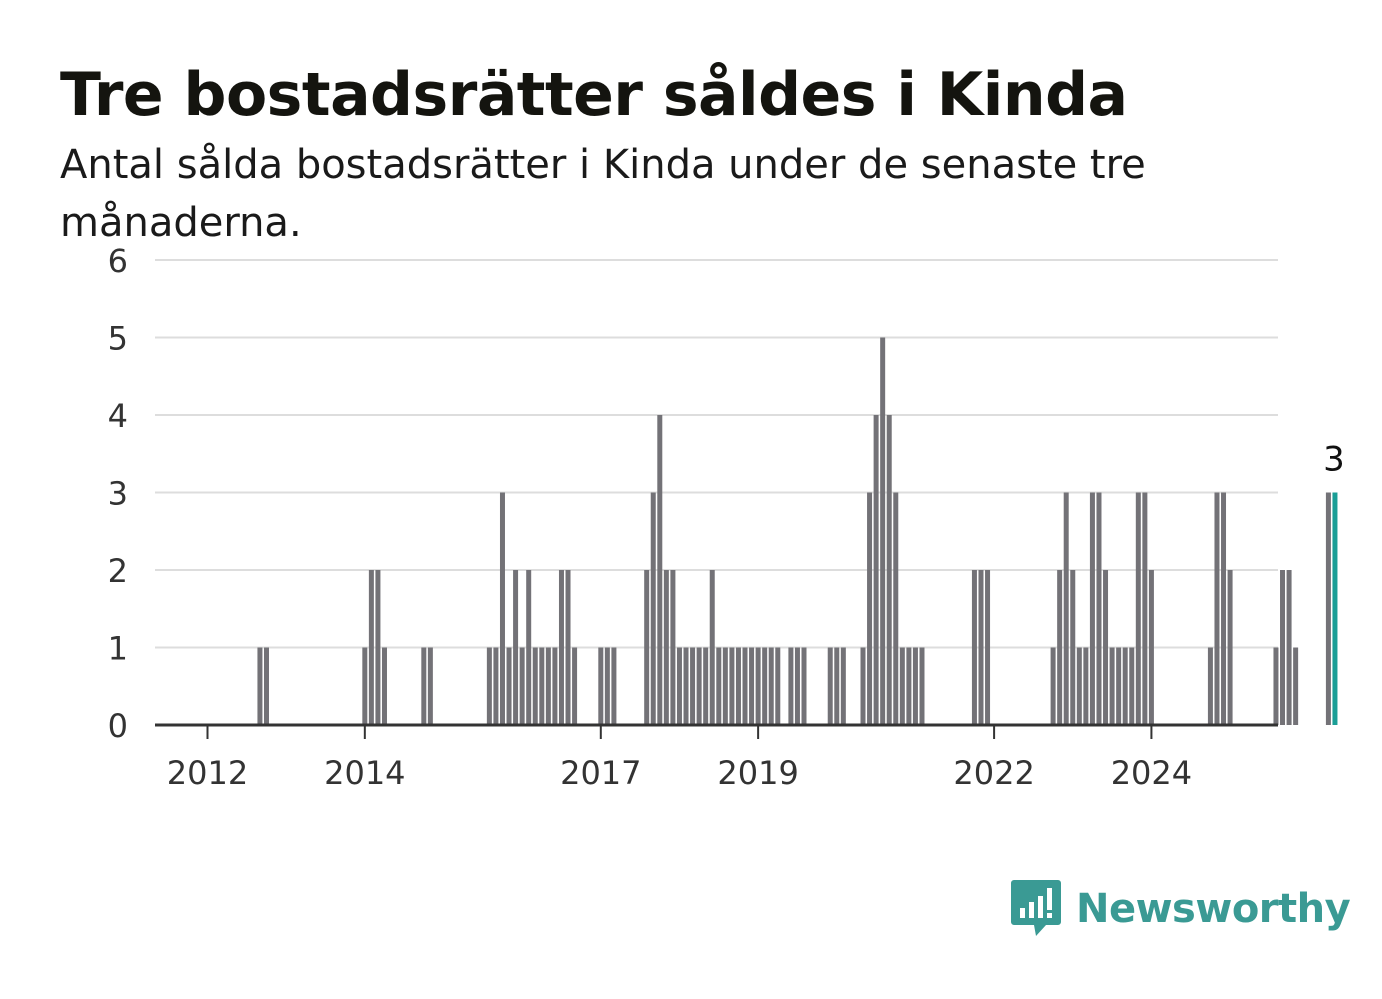 This screenshot has width=1382, height=999. I want to click on y-tick-label: 5, so click(118, 339).